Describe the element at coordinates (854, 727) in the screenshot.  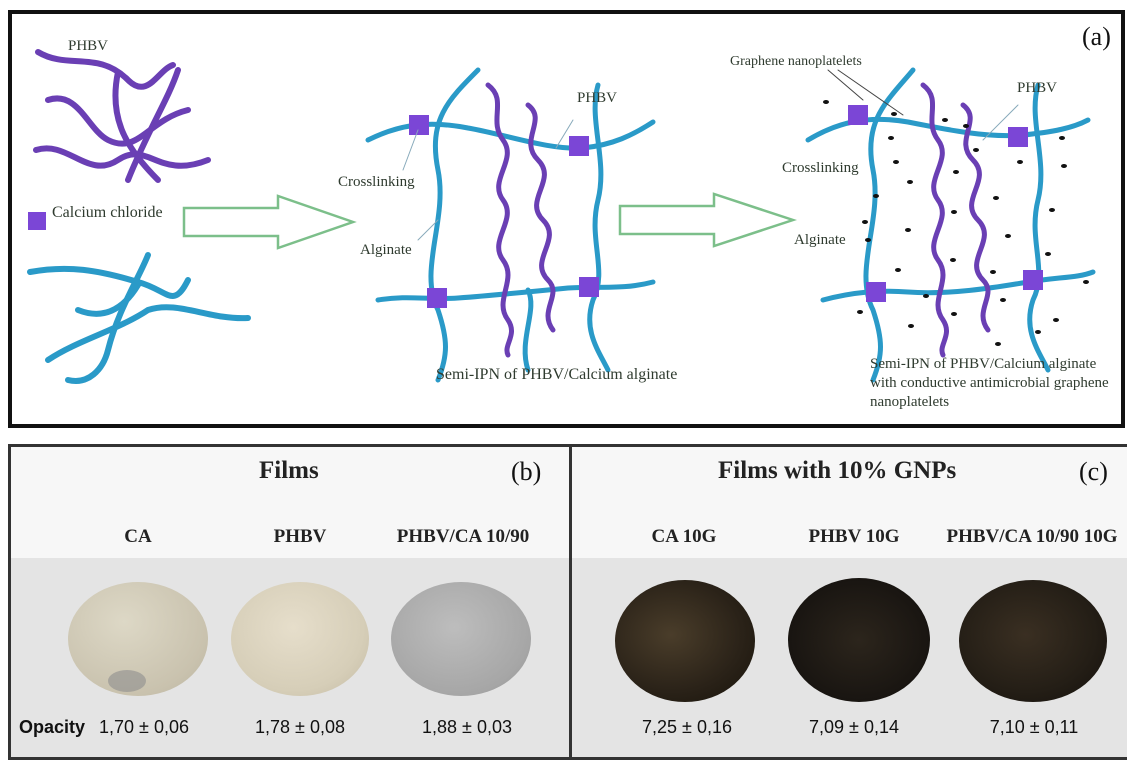
I see `opacity-value-phbv-10g: 7,09 ± 0,14` at that location.